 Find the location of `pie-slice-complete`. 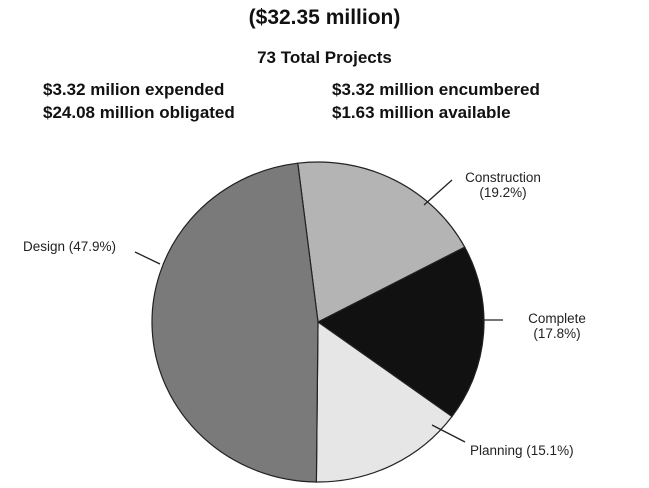

pie-slice-complete is located at coordinates (400, 332).